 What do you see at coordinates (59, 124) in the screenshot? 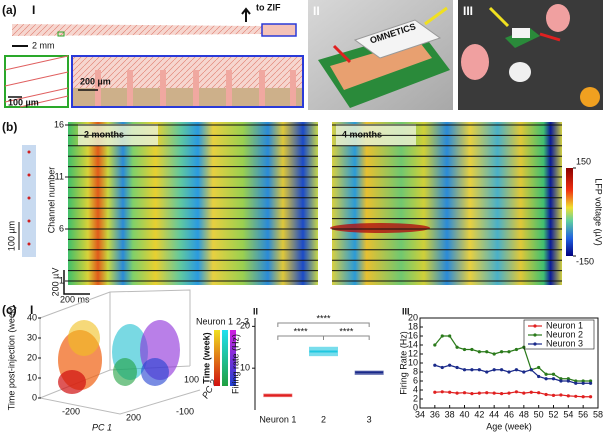
I see `y-tick-label: 16` at bounding box center [59, 124].